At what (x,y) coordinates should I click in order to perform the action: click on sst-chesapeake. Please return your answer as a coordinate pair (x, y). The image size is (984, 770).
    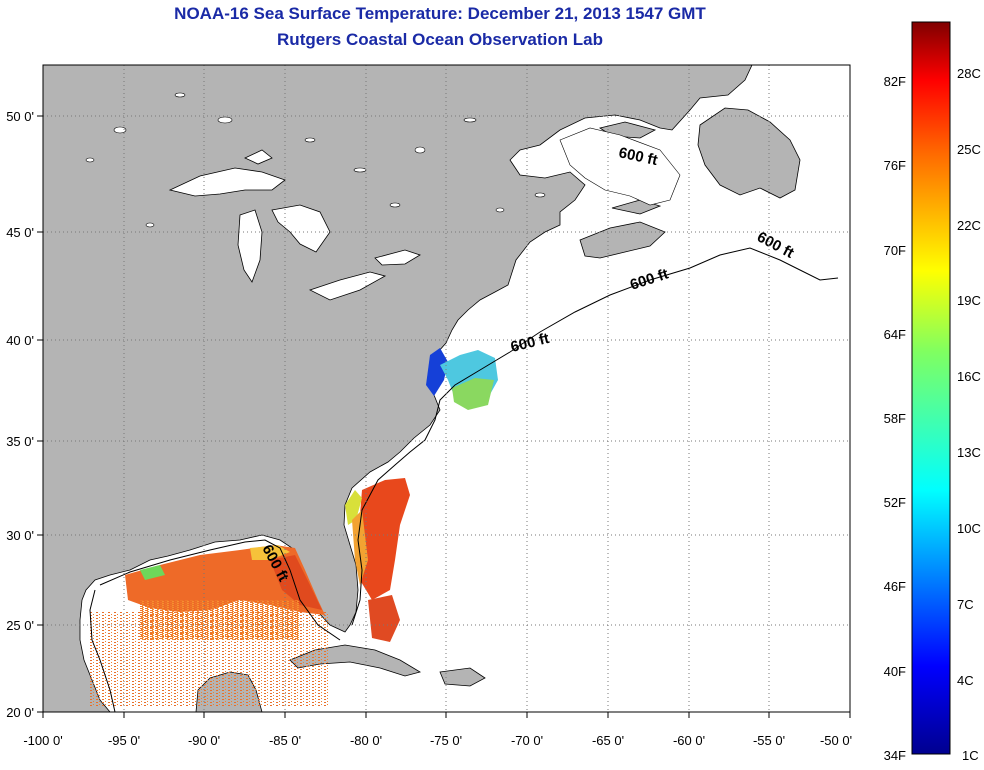
    Looking at the image, I should click on (437, 372).